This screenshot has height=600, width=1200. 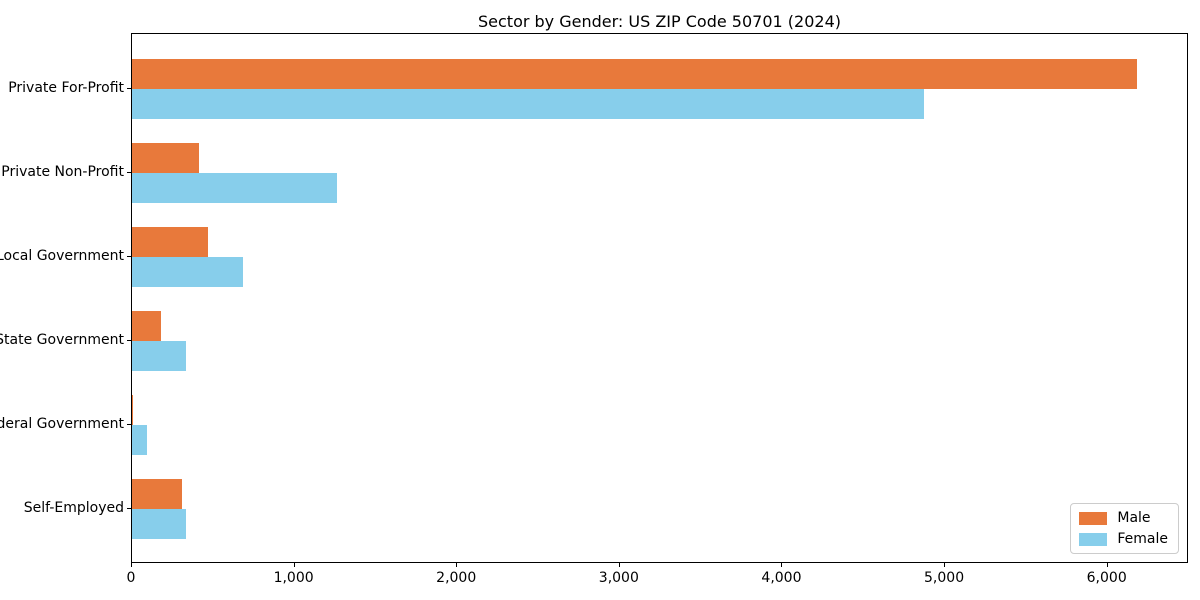 What do you see at coordinates (456, 578) in the screenshot?
I see `x-tick-label: 2,000` at bounding box center [456, 578].